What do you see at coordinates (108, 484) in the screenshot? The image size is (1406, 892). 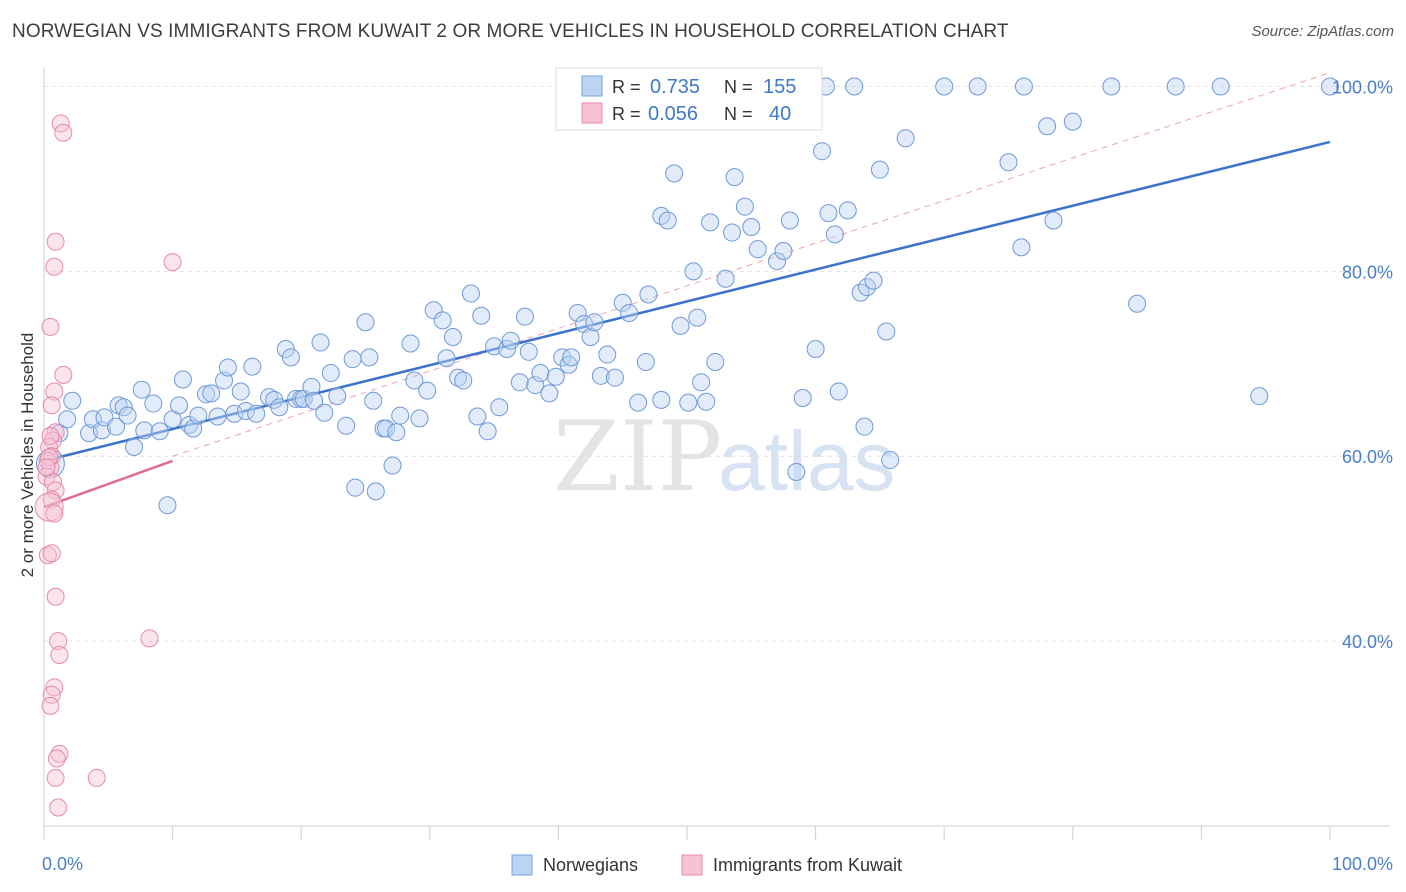 I see `kuwait-trend-line` at bounding box center [108, 484].